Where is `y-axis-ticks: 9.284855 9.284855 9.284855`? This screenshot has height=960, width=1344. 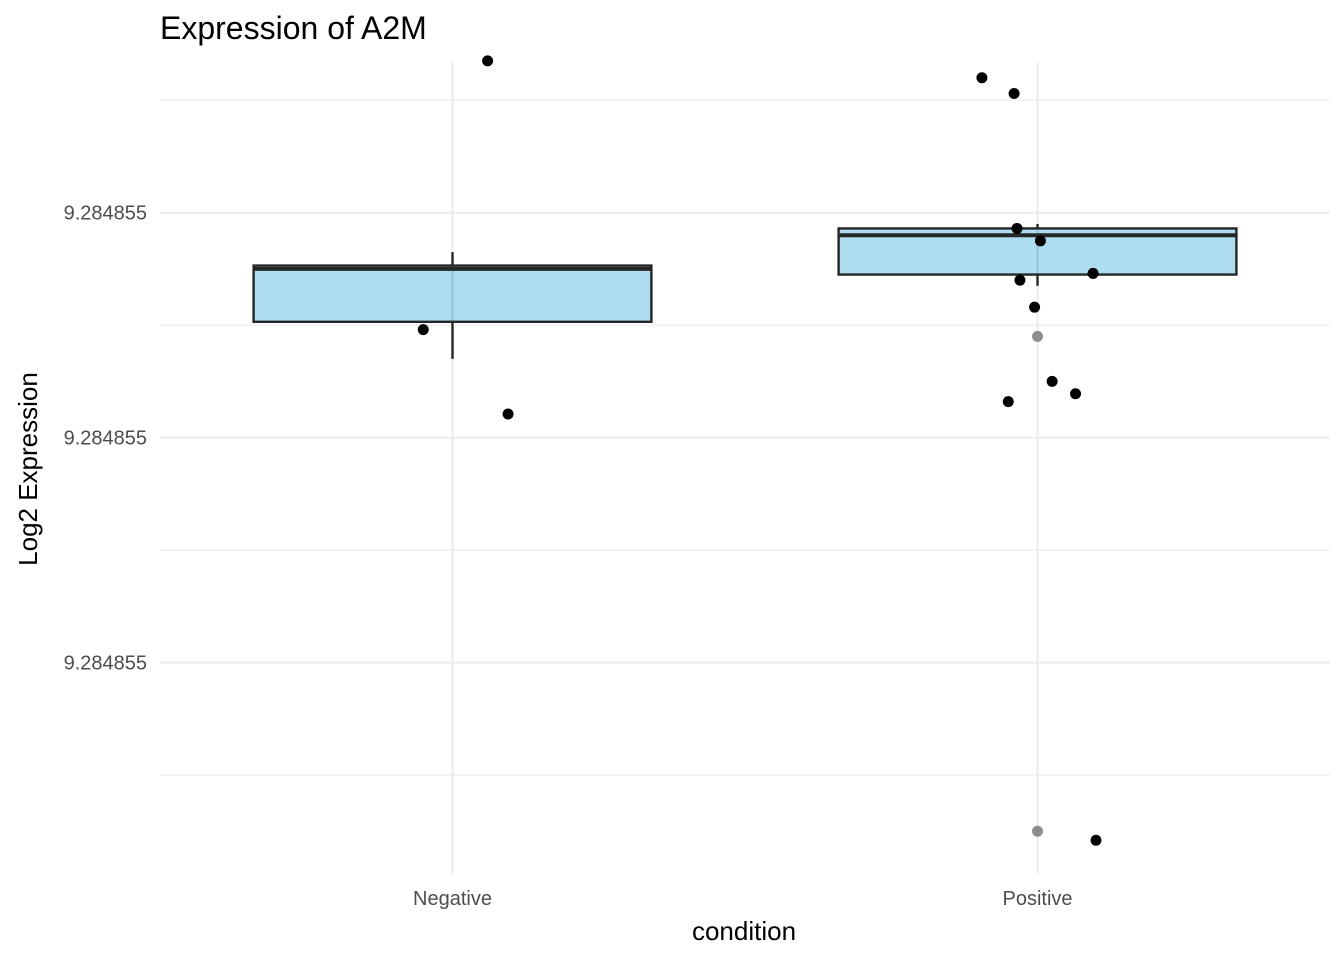
y-axis-ticks: 9.284855 9.284855 9.284855 is located at coordinates (105, 439).